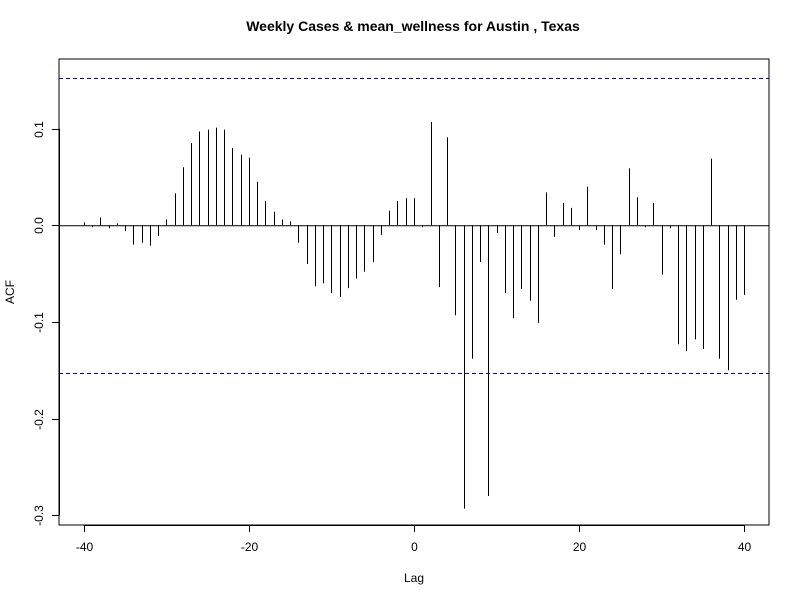 This screenshot has width=800, height=600. I want to click on x-tick-label: -40, so click(85, 547).